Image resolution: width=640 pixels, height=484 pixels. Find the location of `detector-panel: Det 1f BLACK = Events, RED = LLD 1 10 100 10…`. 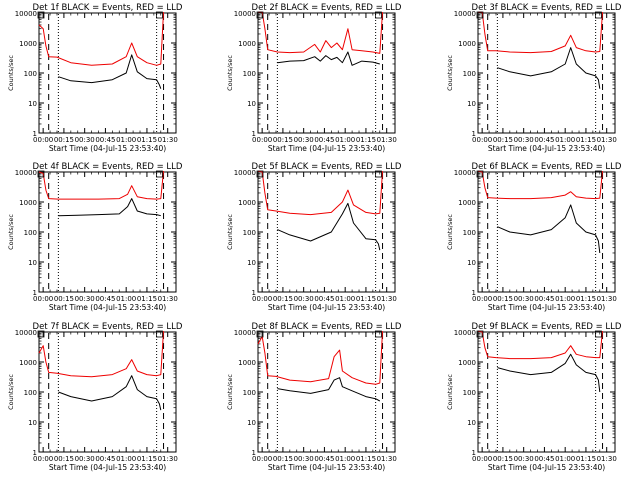

detector-panel: Det 1f BLACK = Events, RED = LLD 1 10 100 10… is located at coordinates (95, 78).